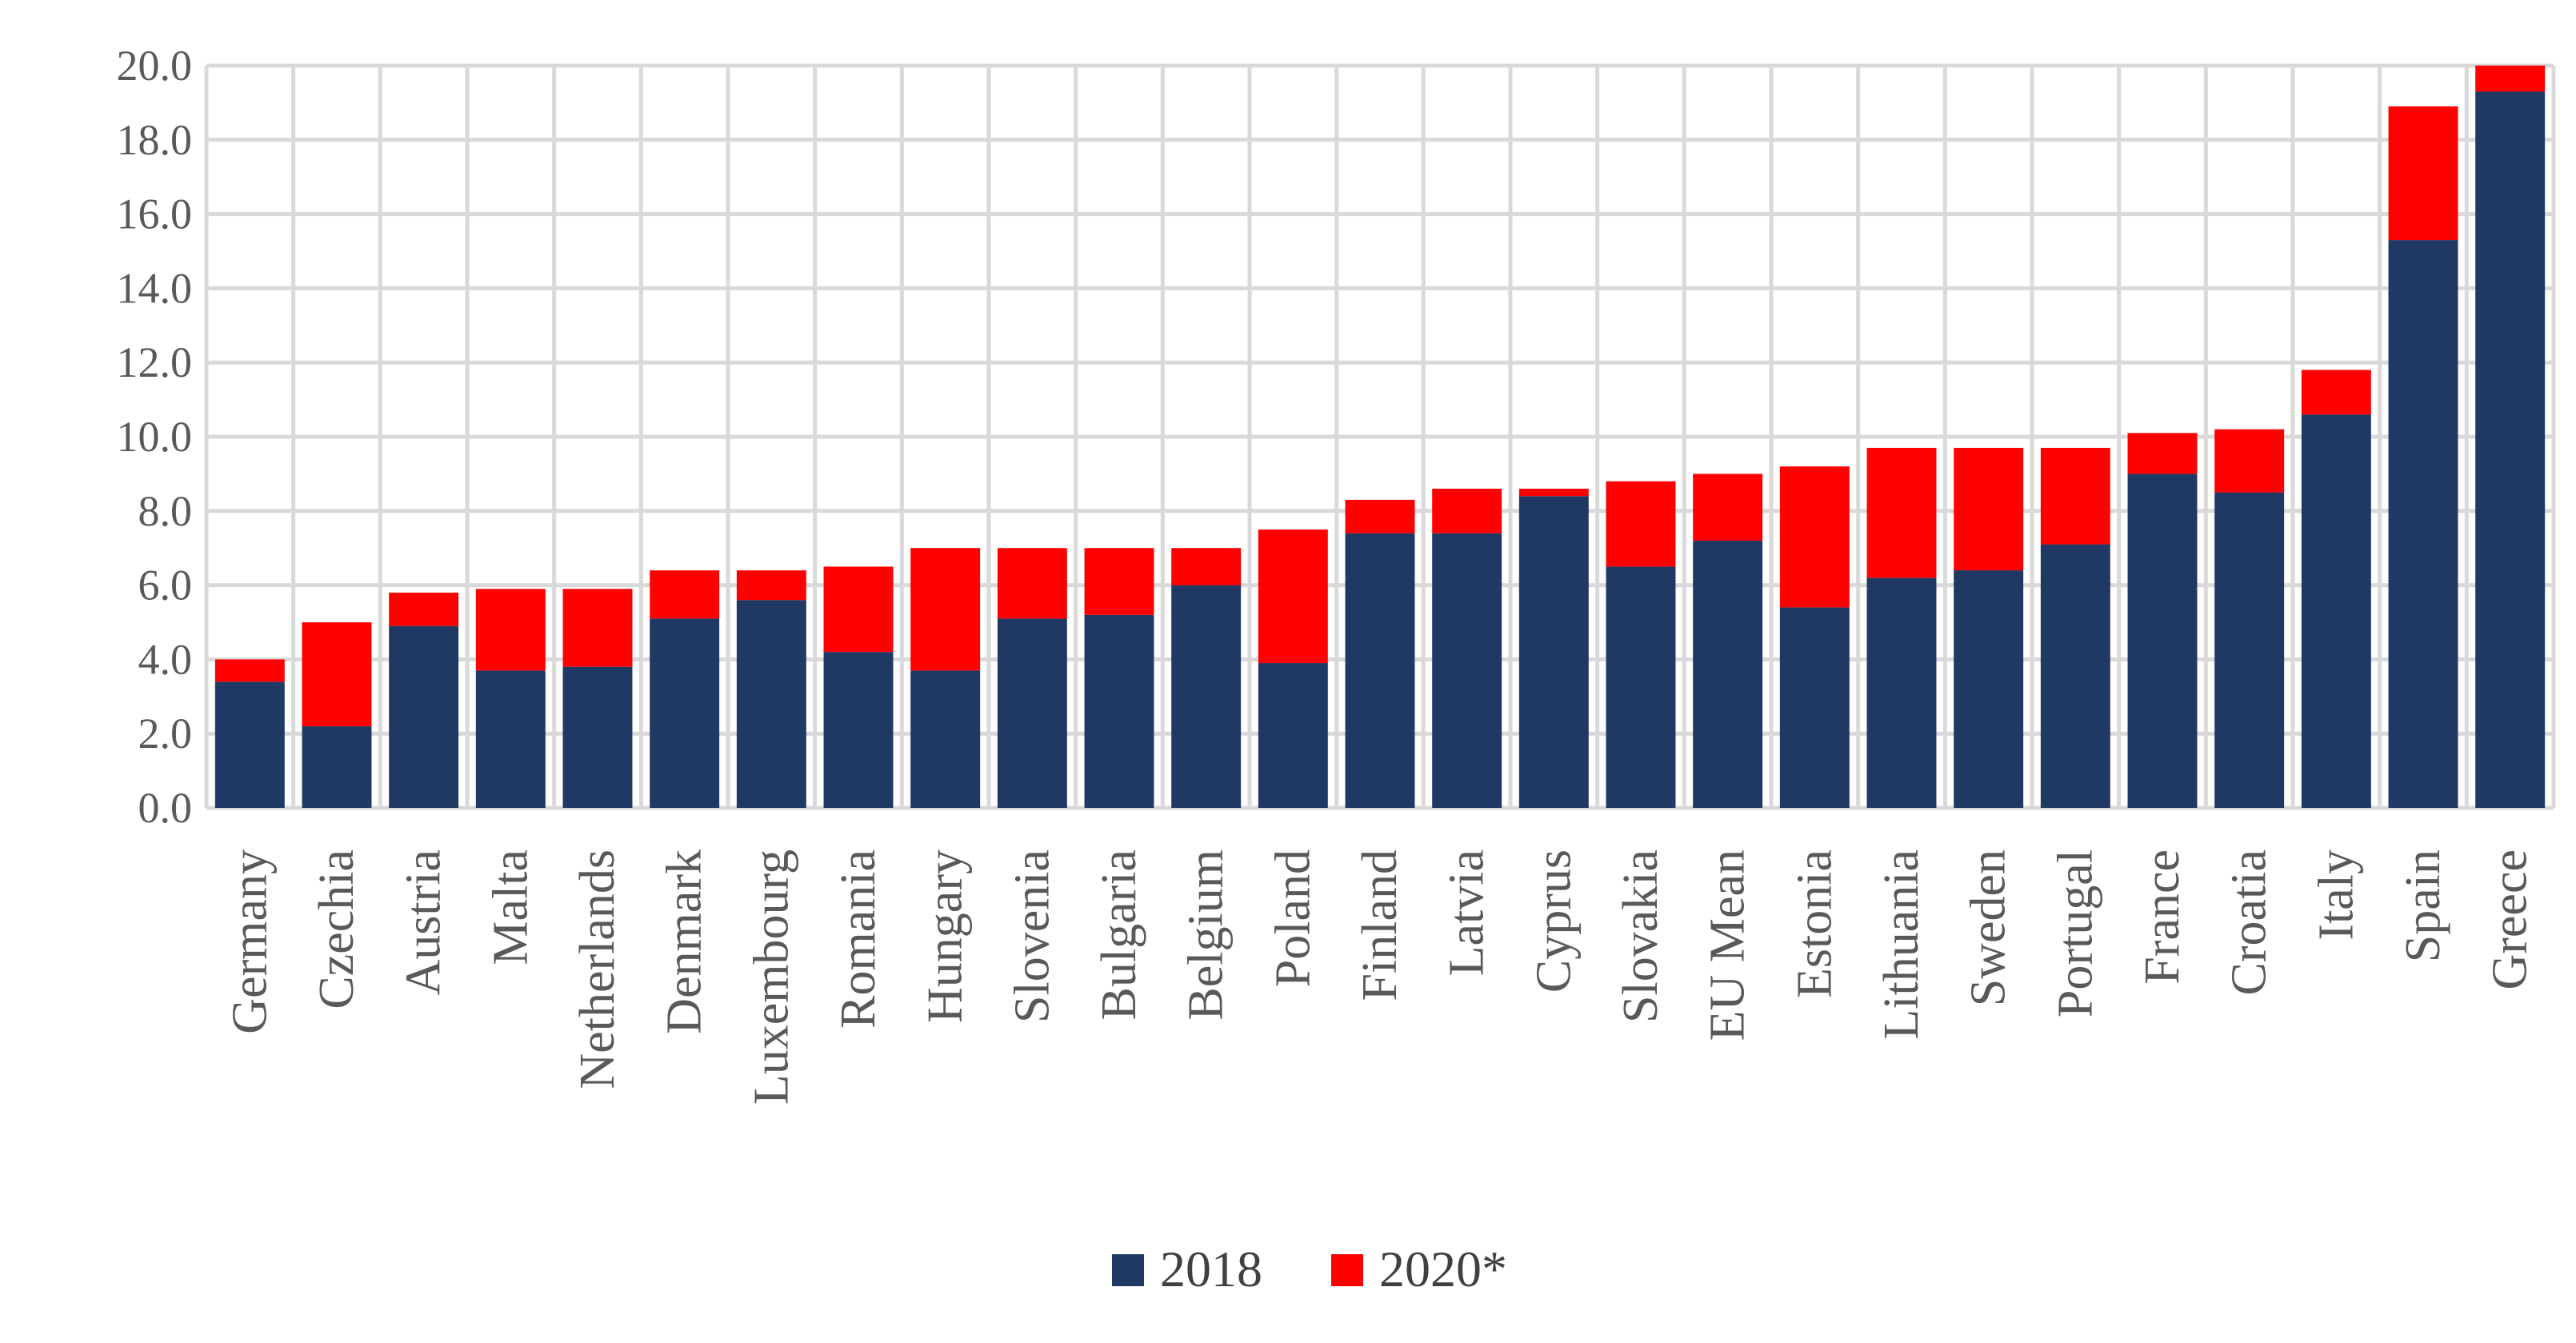  I want to click on x-category-label: Belgium, so click(1206, 935).